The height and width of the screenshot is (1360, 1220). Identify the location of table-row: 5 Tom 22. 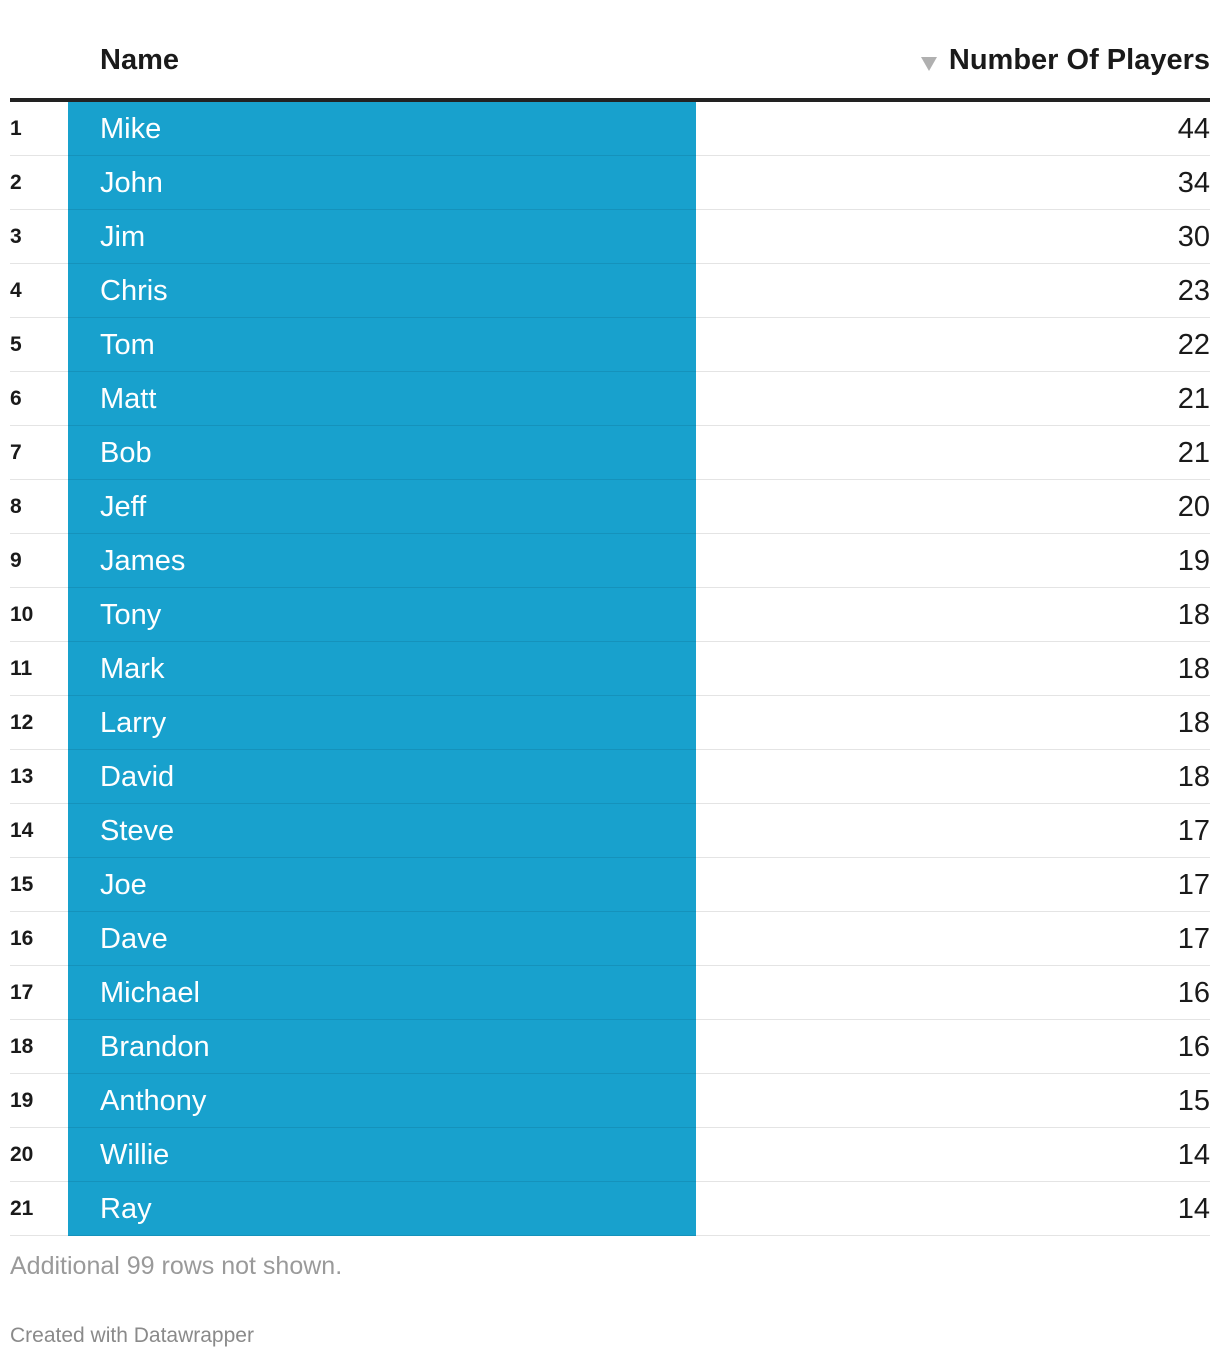
(610, 345).